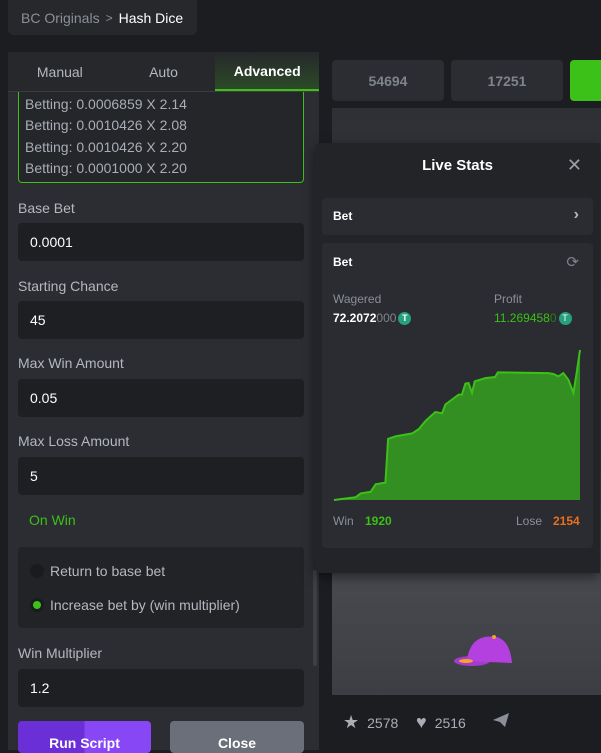 The height and width of the screenshot is (753, 601). What do you see at coordinates (378, 521) in the screenshot?
I see `win-count: 1920` at bounding box center [378, 521].